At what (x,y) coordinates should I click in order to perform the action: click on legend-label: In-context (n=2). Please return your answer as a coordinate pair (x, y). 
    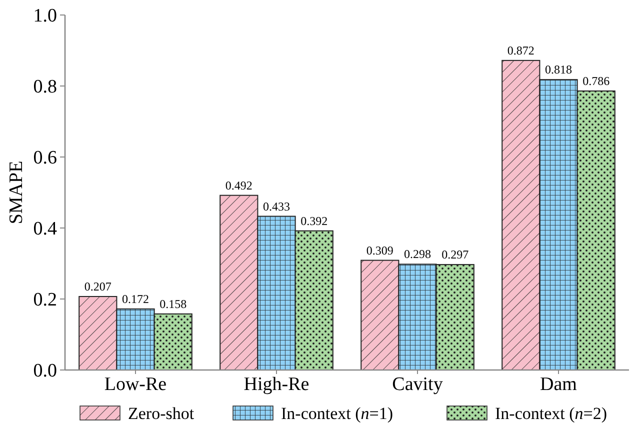
    Looking at the image, I should click on (551, 413).